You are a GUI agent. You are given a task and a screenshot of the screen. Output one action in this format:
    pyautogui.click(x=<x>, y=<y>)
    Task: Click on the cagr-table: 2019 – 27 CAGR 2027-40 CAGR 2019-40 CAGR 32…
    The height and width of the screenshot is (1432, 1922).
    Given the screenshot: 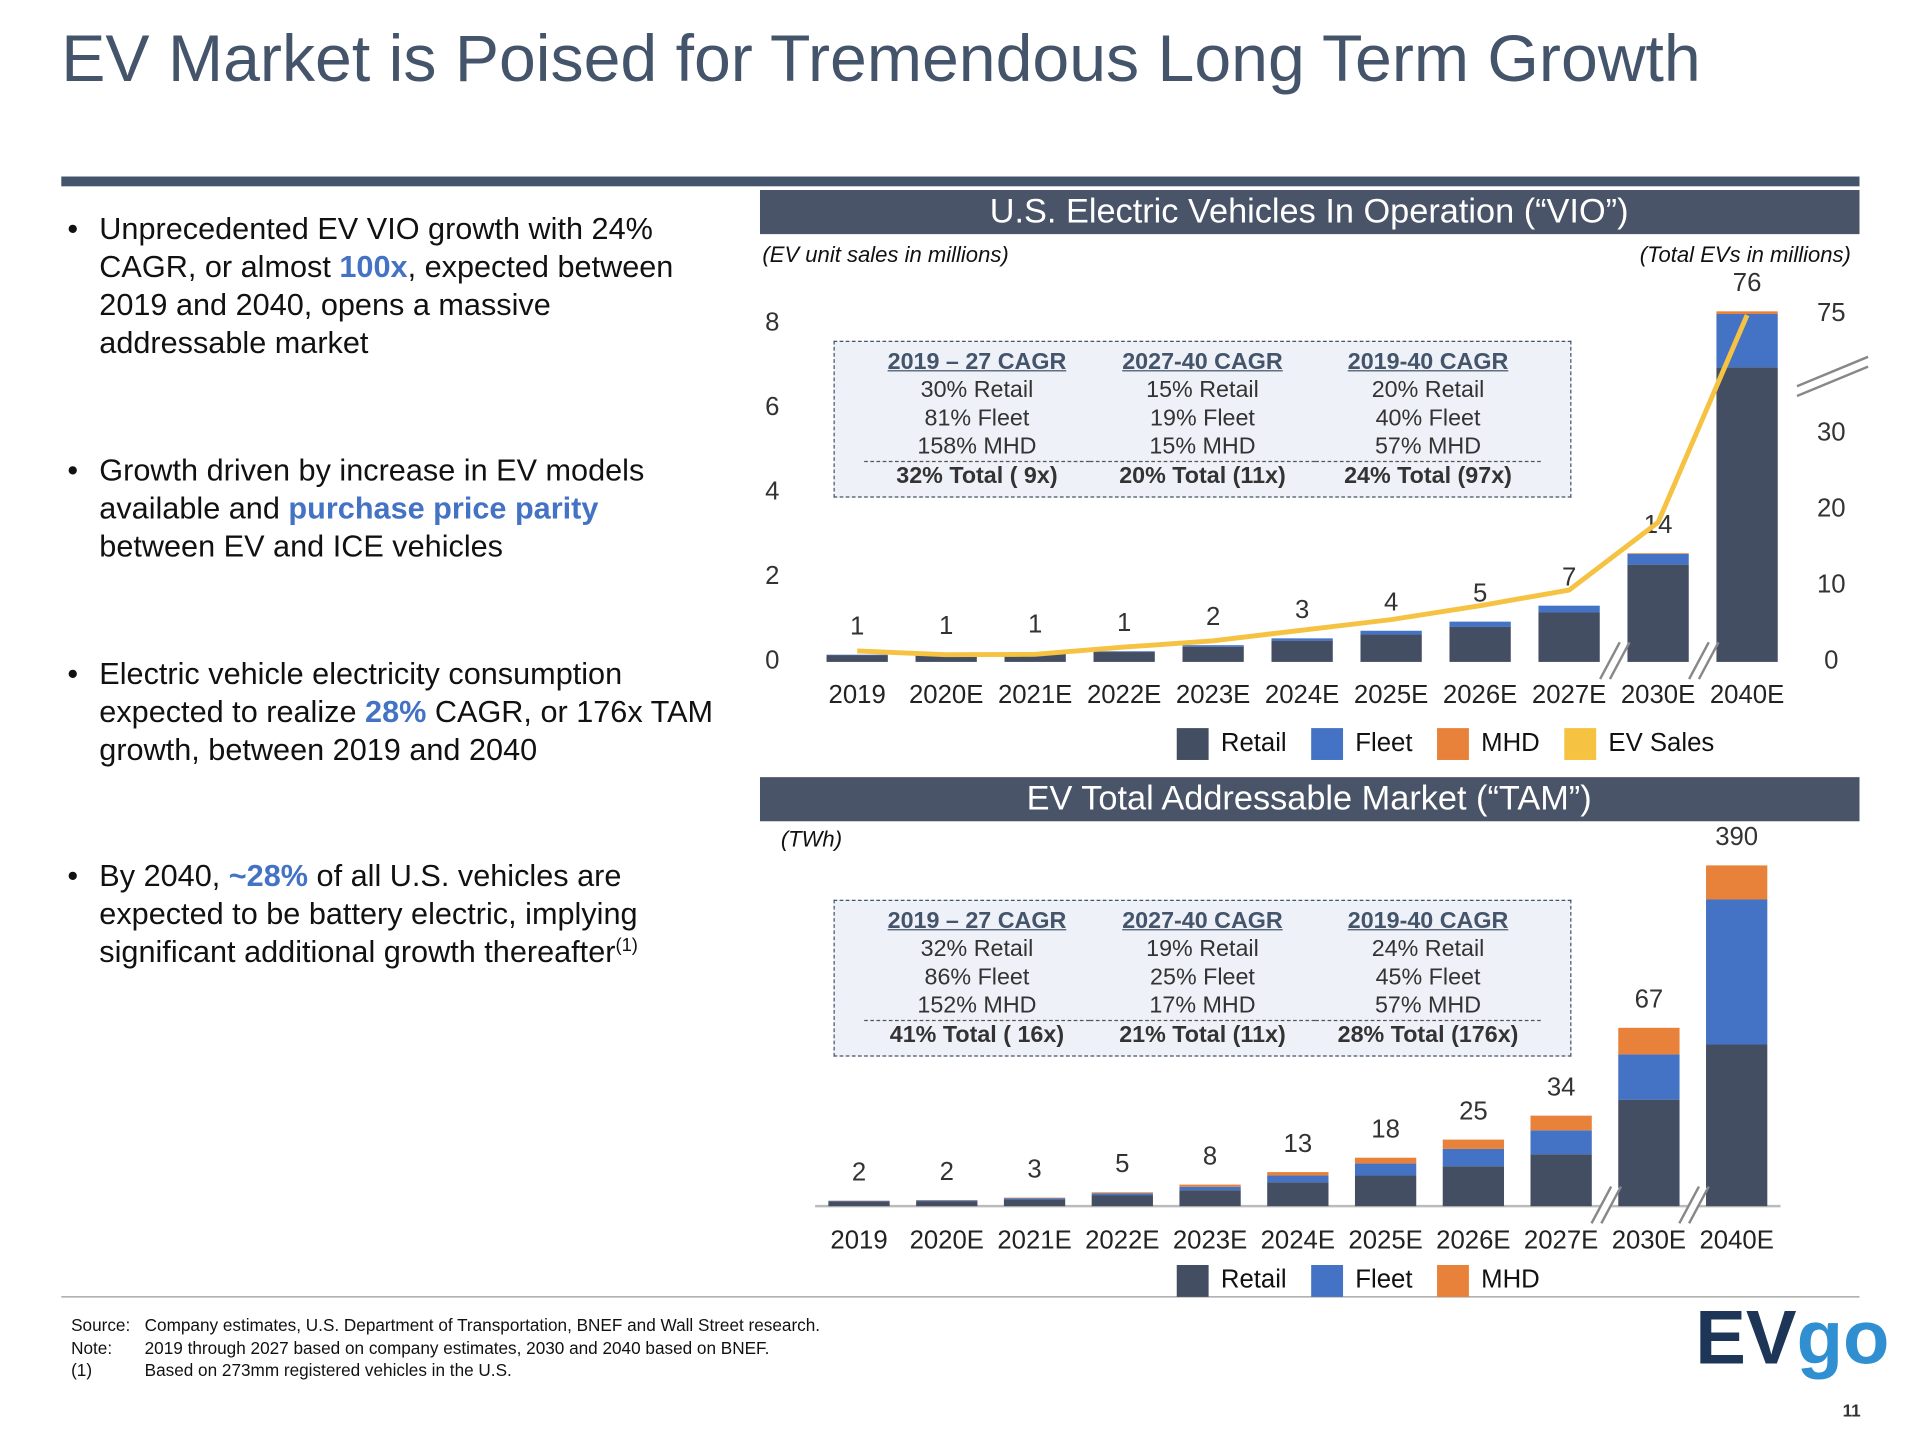 What is the action you would take?
    pyautogui.click(x=1202, y=978)
    